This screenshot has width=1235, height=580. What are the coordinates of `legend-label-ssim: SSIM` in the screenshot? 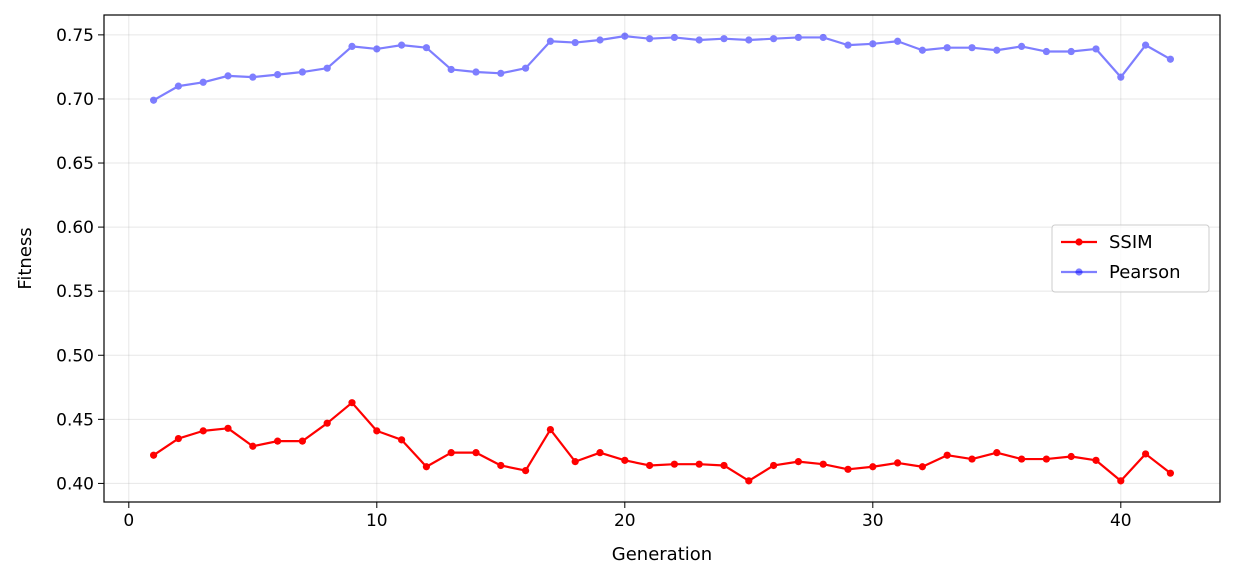 It's located at (1131, 242).